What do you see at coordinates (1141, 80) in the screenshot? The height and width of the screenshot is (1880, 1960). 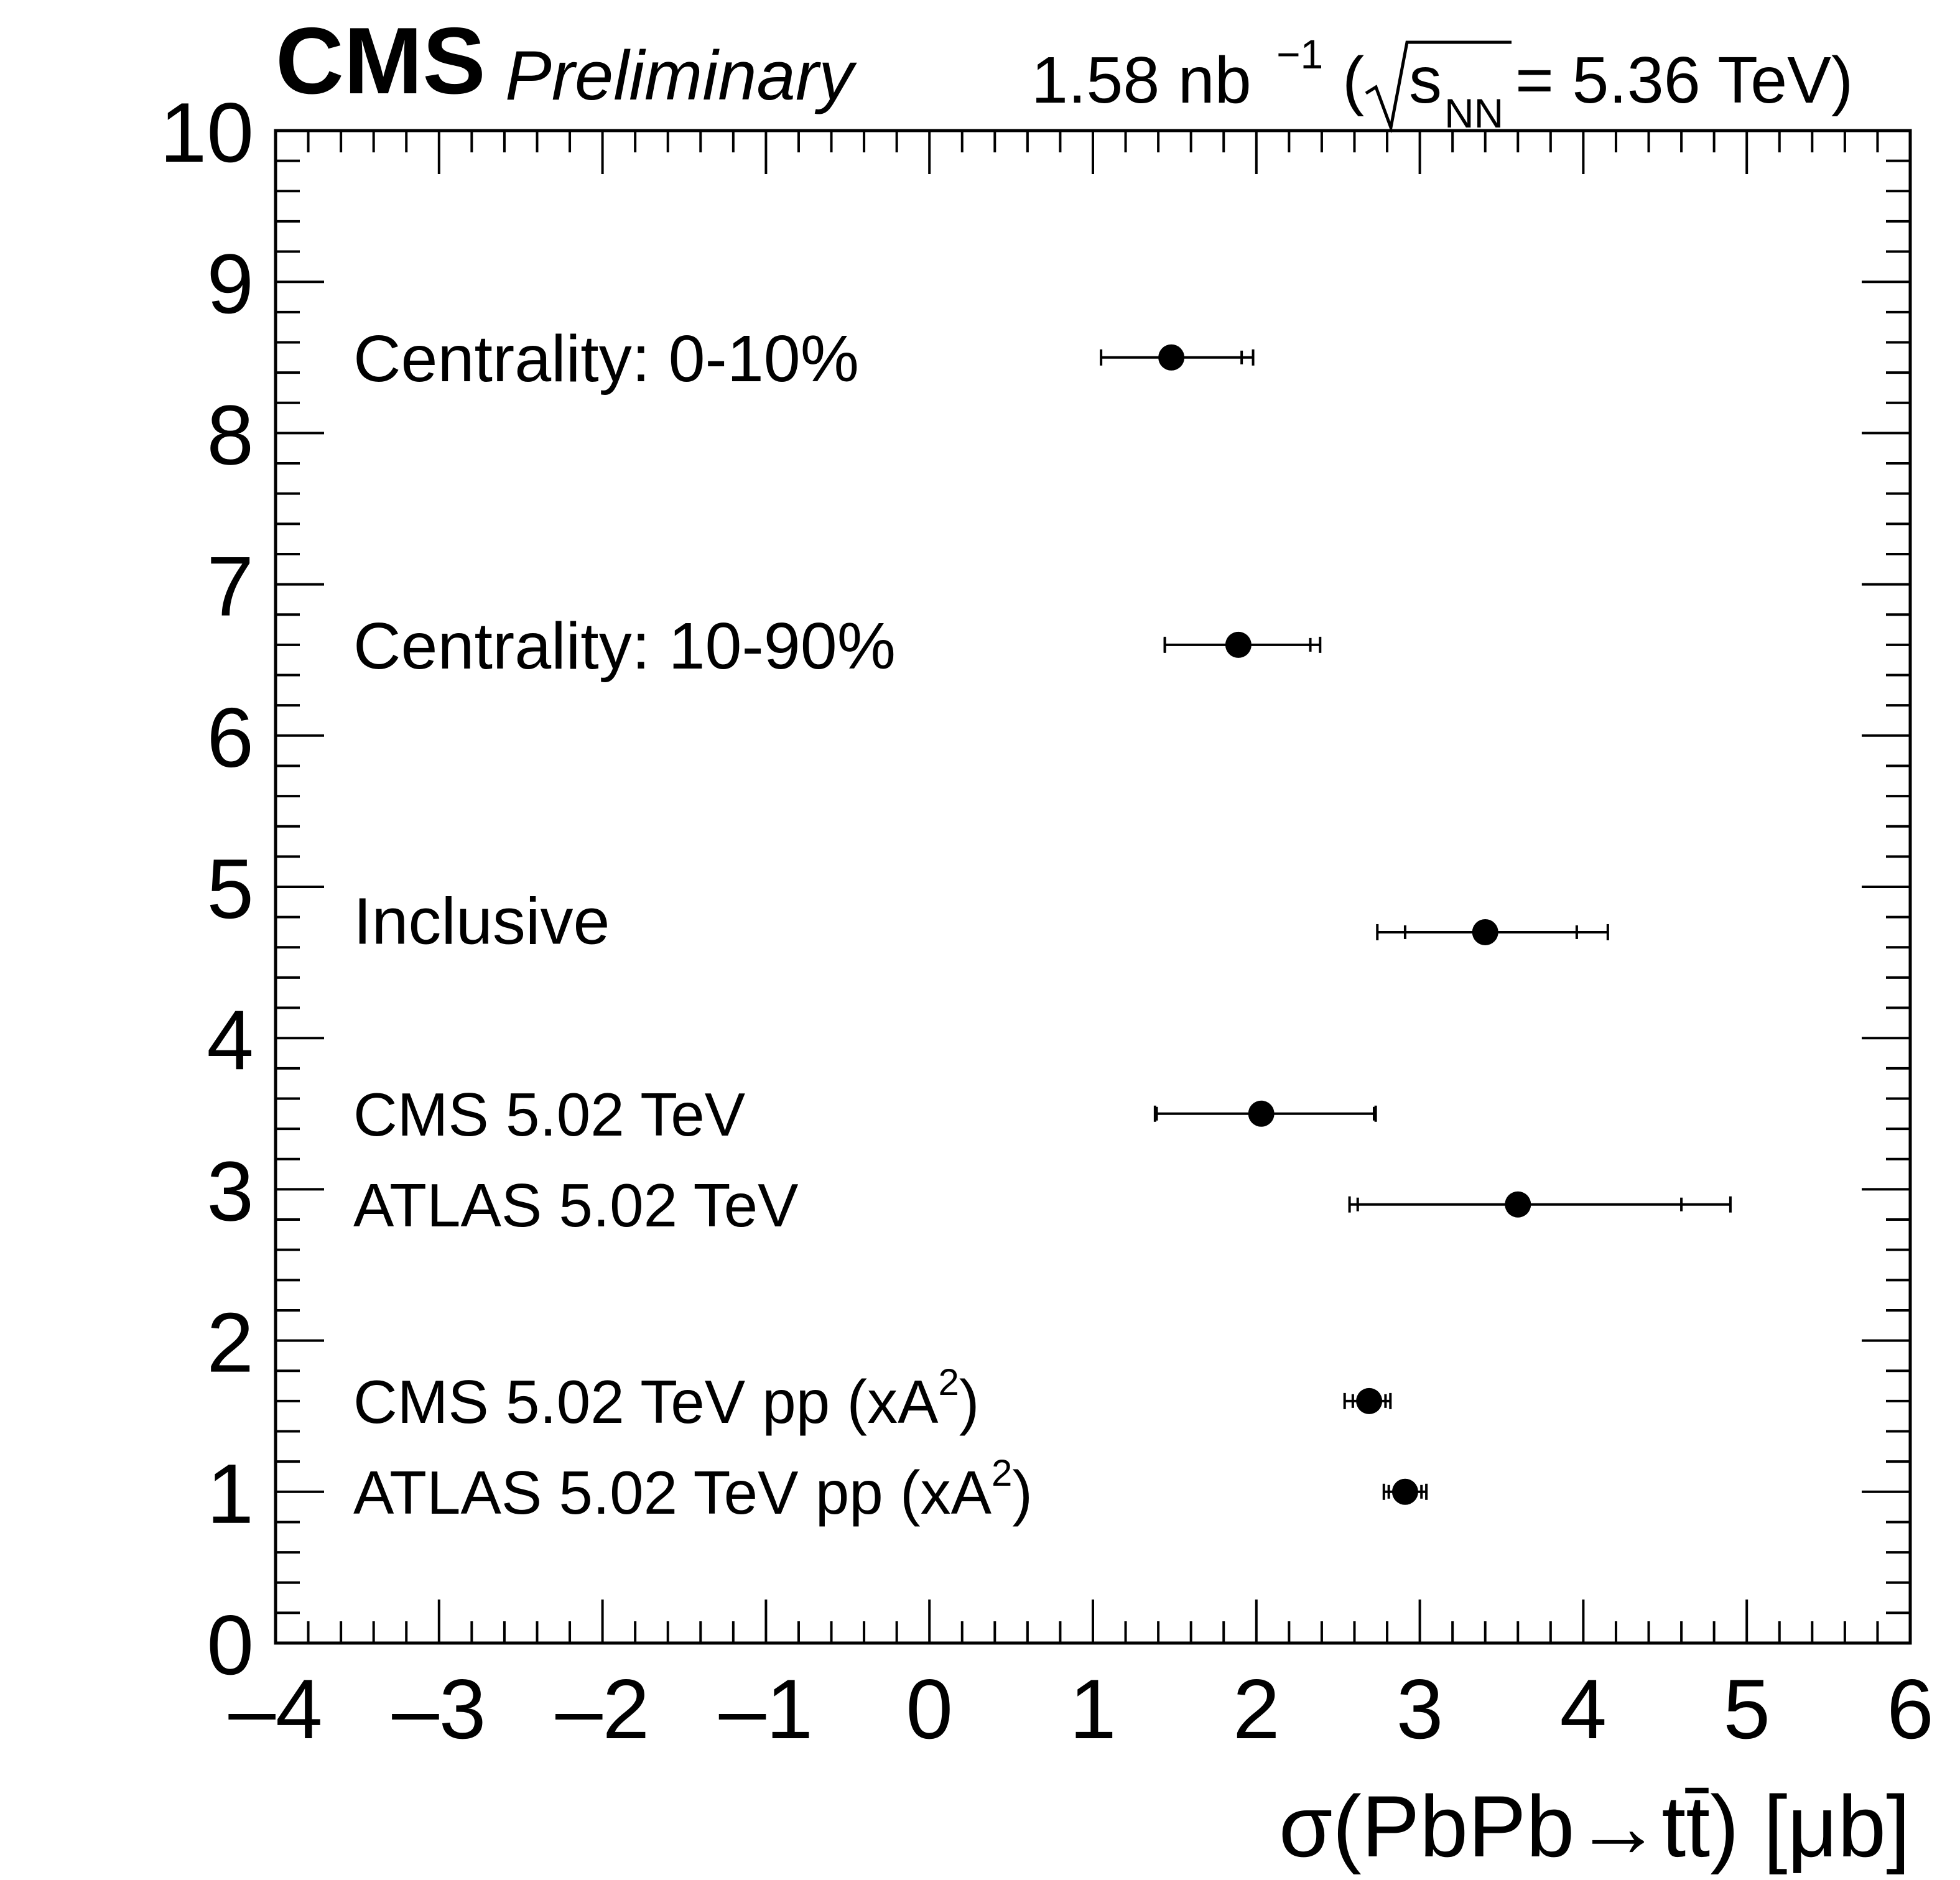 I see `lumi-value: 1.58 nb` at bounding box center [1141, 80].